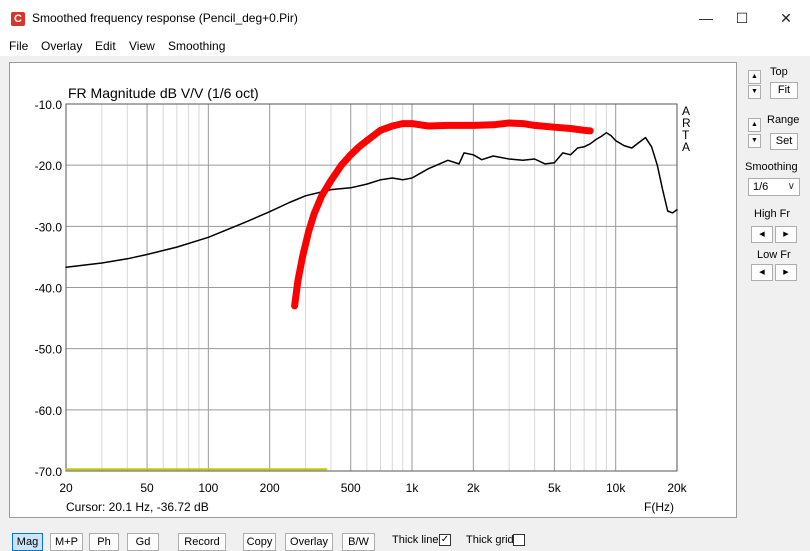 This screenshot has height=551, width=810. I want to click on menu-file: File, so click(19, 46).